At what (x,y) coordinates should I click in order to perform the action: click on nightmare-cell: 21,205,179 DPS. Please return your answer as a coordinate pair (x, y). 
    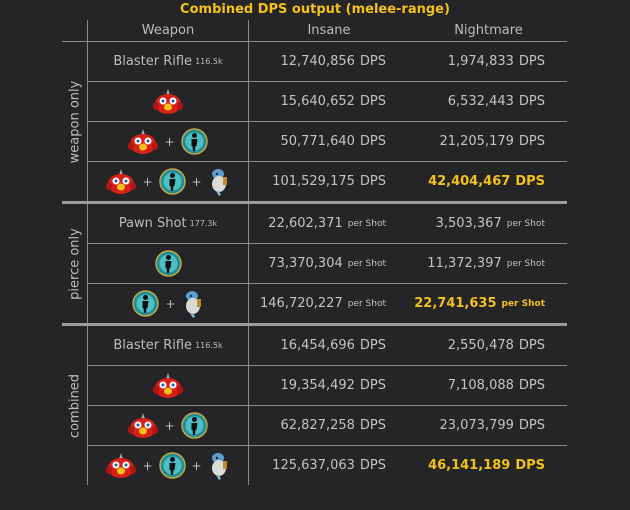
    Looking at the image, I should click on (487, 141).